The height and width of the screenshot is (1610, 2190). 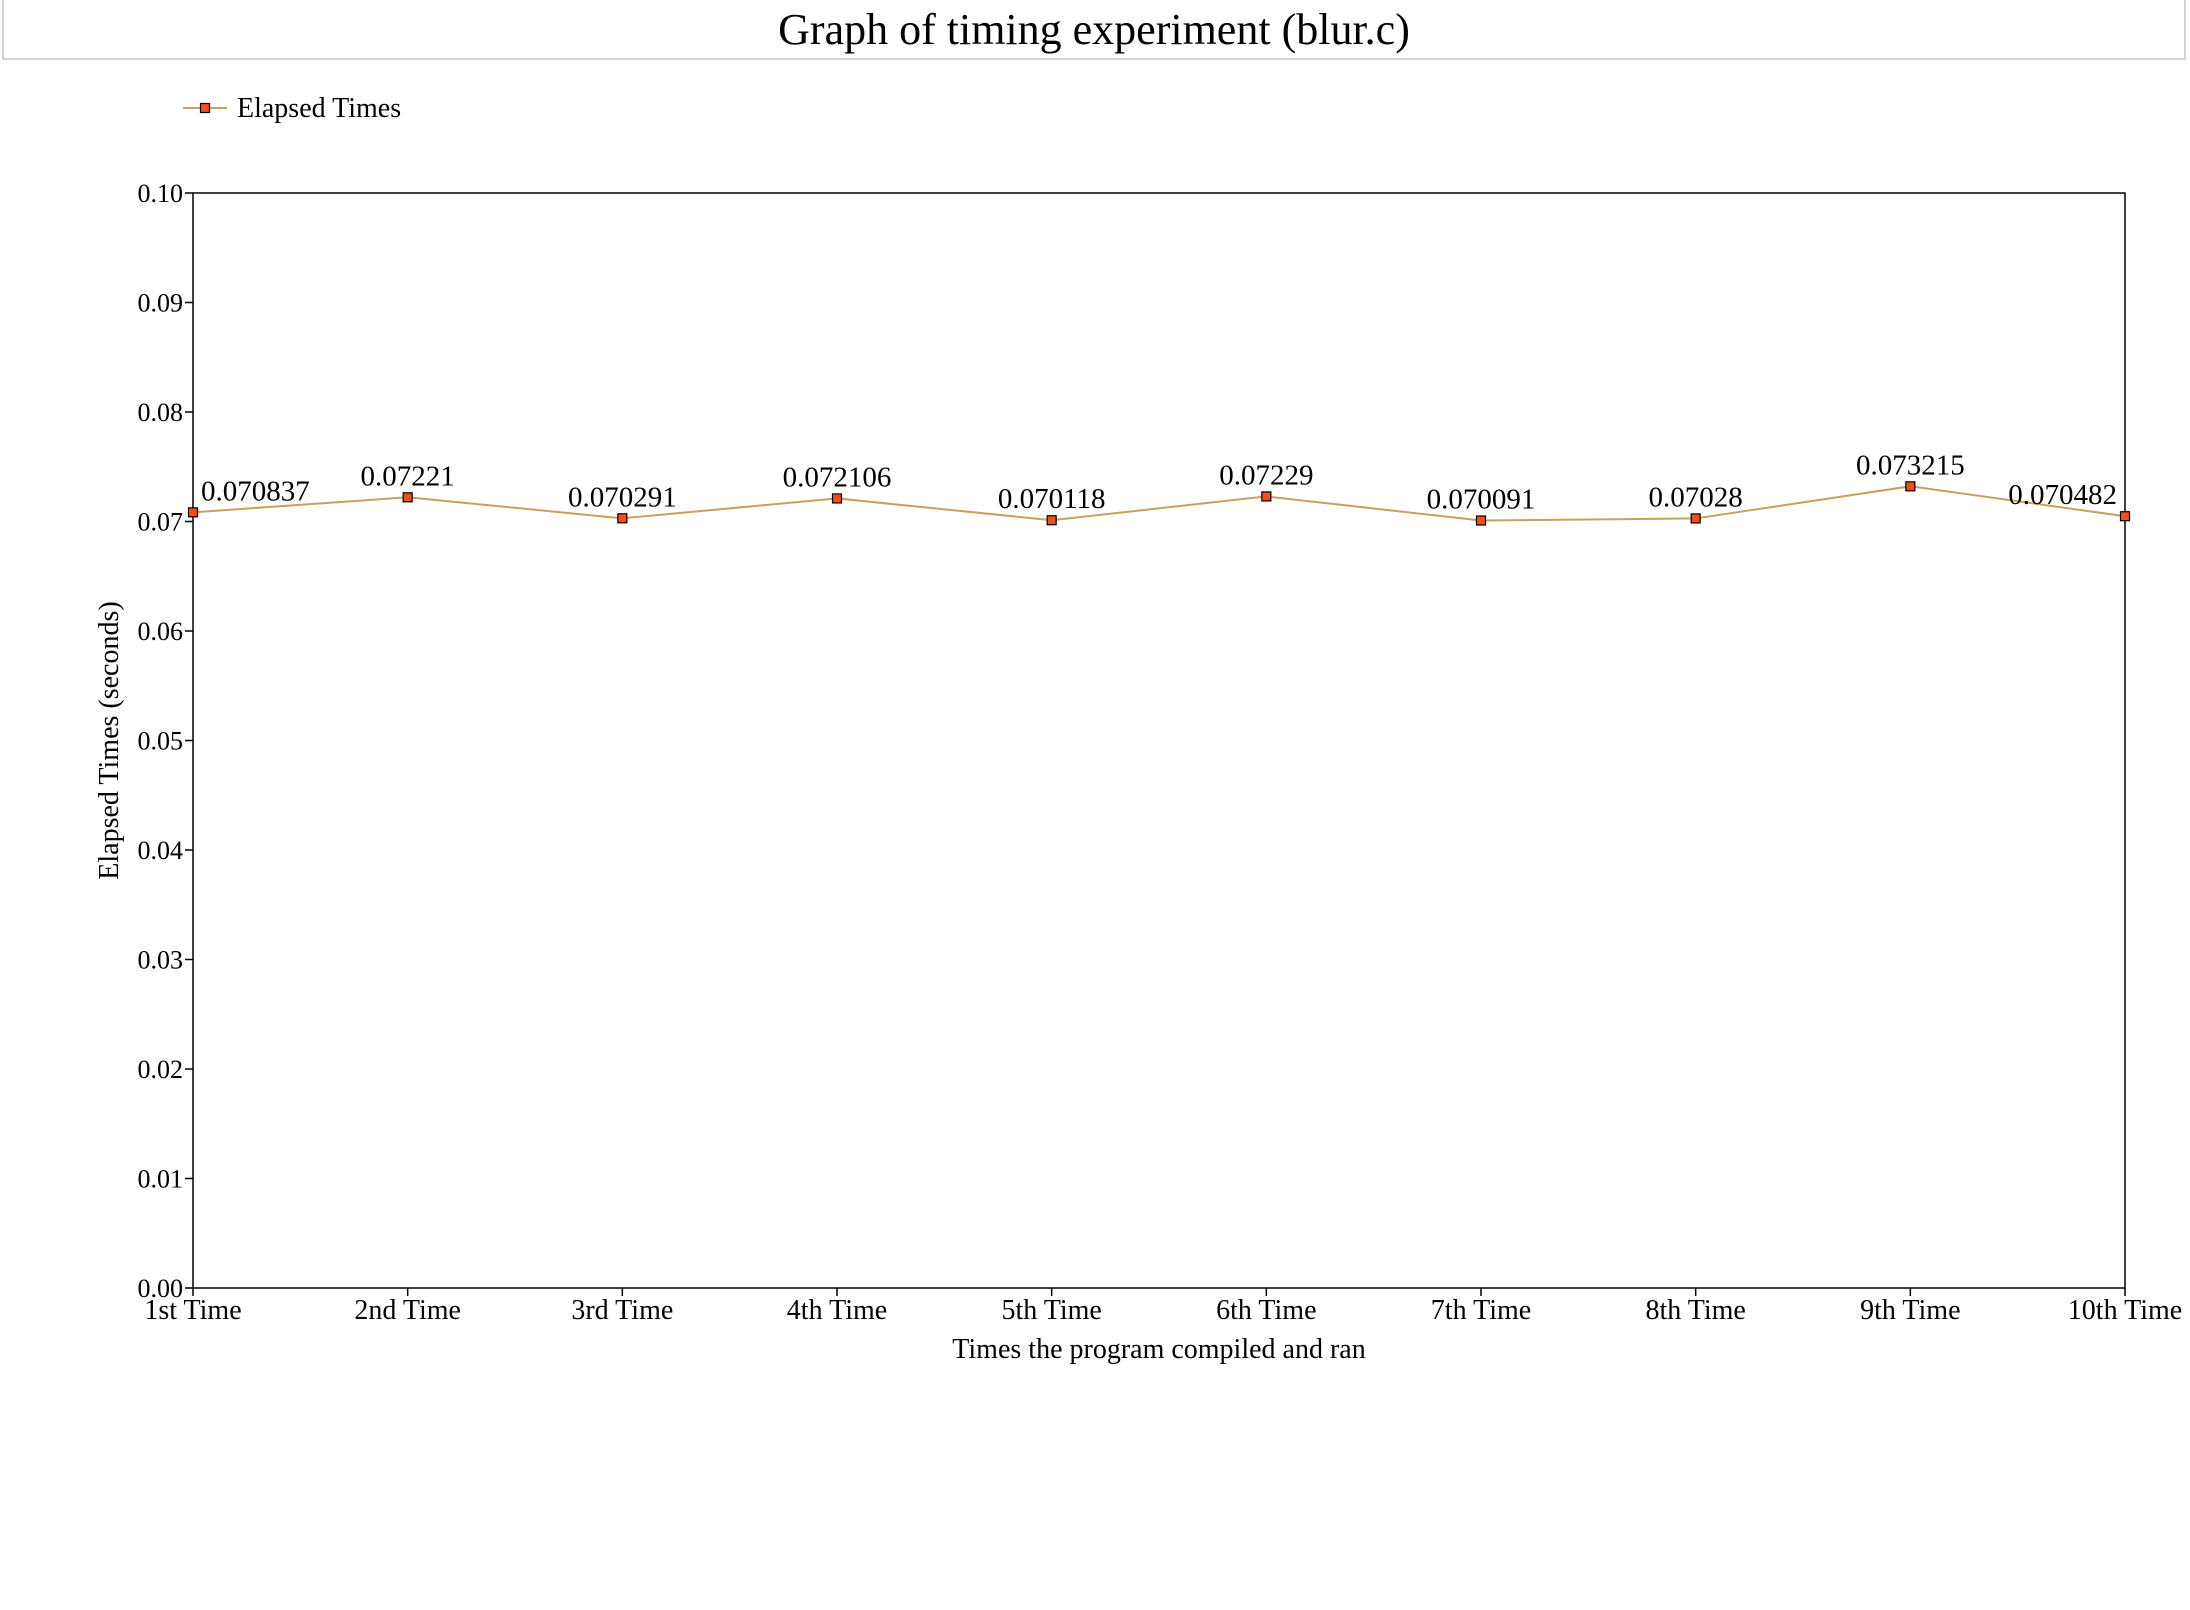 What do you see at coordinates (1910, 1310) in the screenshot?
I see `x-tick-label: 9th Time` at bounding box center [1910, 1310].